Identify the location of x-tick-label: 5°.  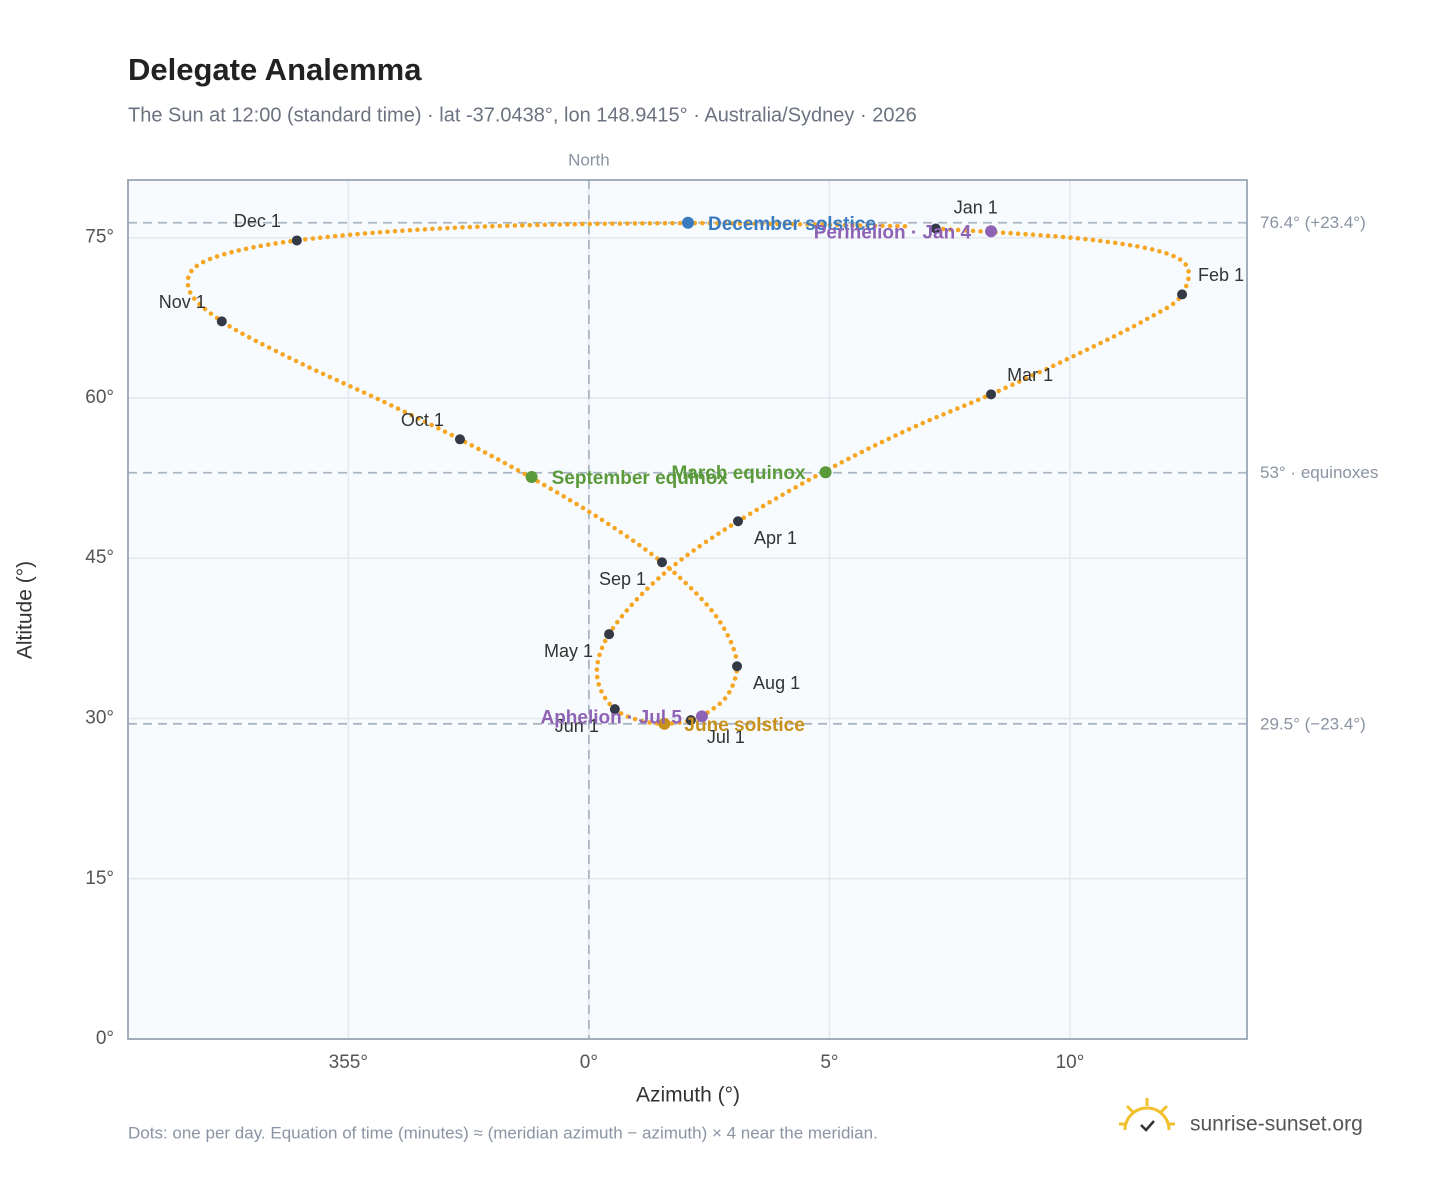
(829, 1062).